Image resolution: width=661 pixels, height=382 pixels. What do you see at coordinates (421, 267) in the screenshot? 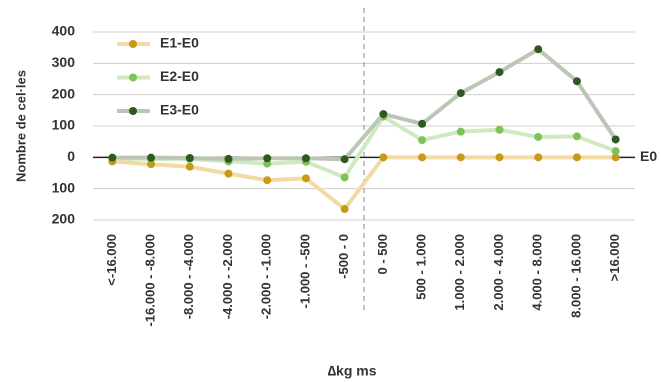
I see `x-tick-label: 500 - 1.000` at bounding box center [421, 267].